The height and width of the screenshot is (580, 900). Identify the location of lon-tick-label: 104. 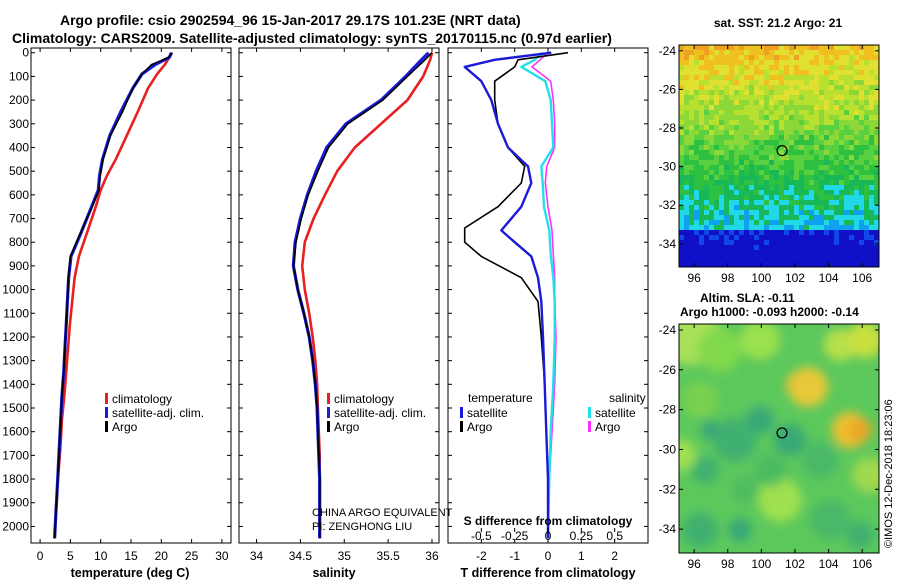
(829, 564).